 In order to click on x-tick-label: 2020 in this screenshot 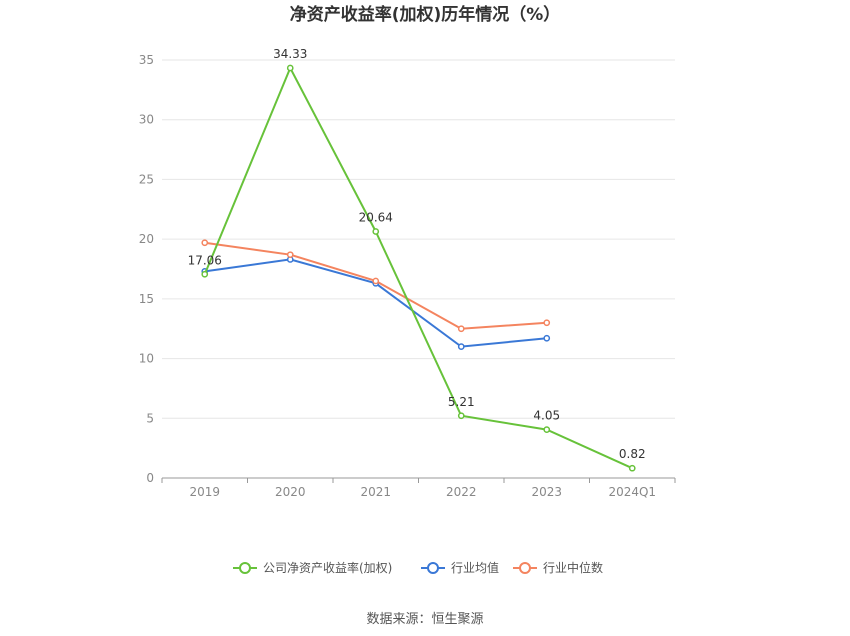, I will do `click(290, 492)`.